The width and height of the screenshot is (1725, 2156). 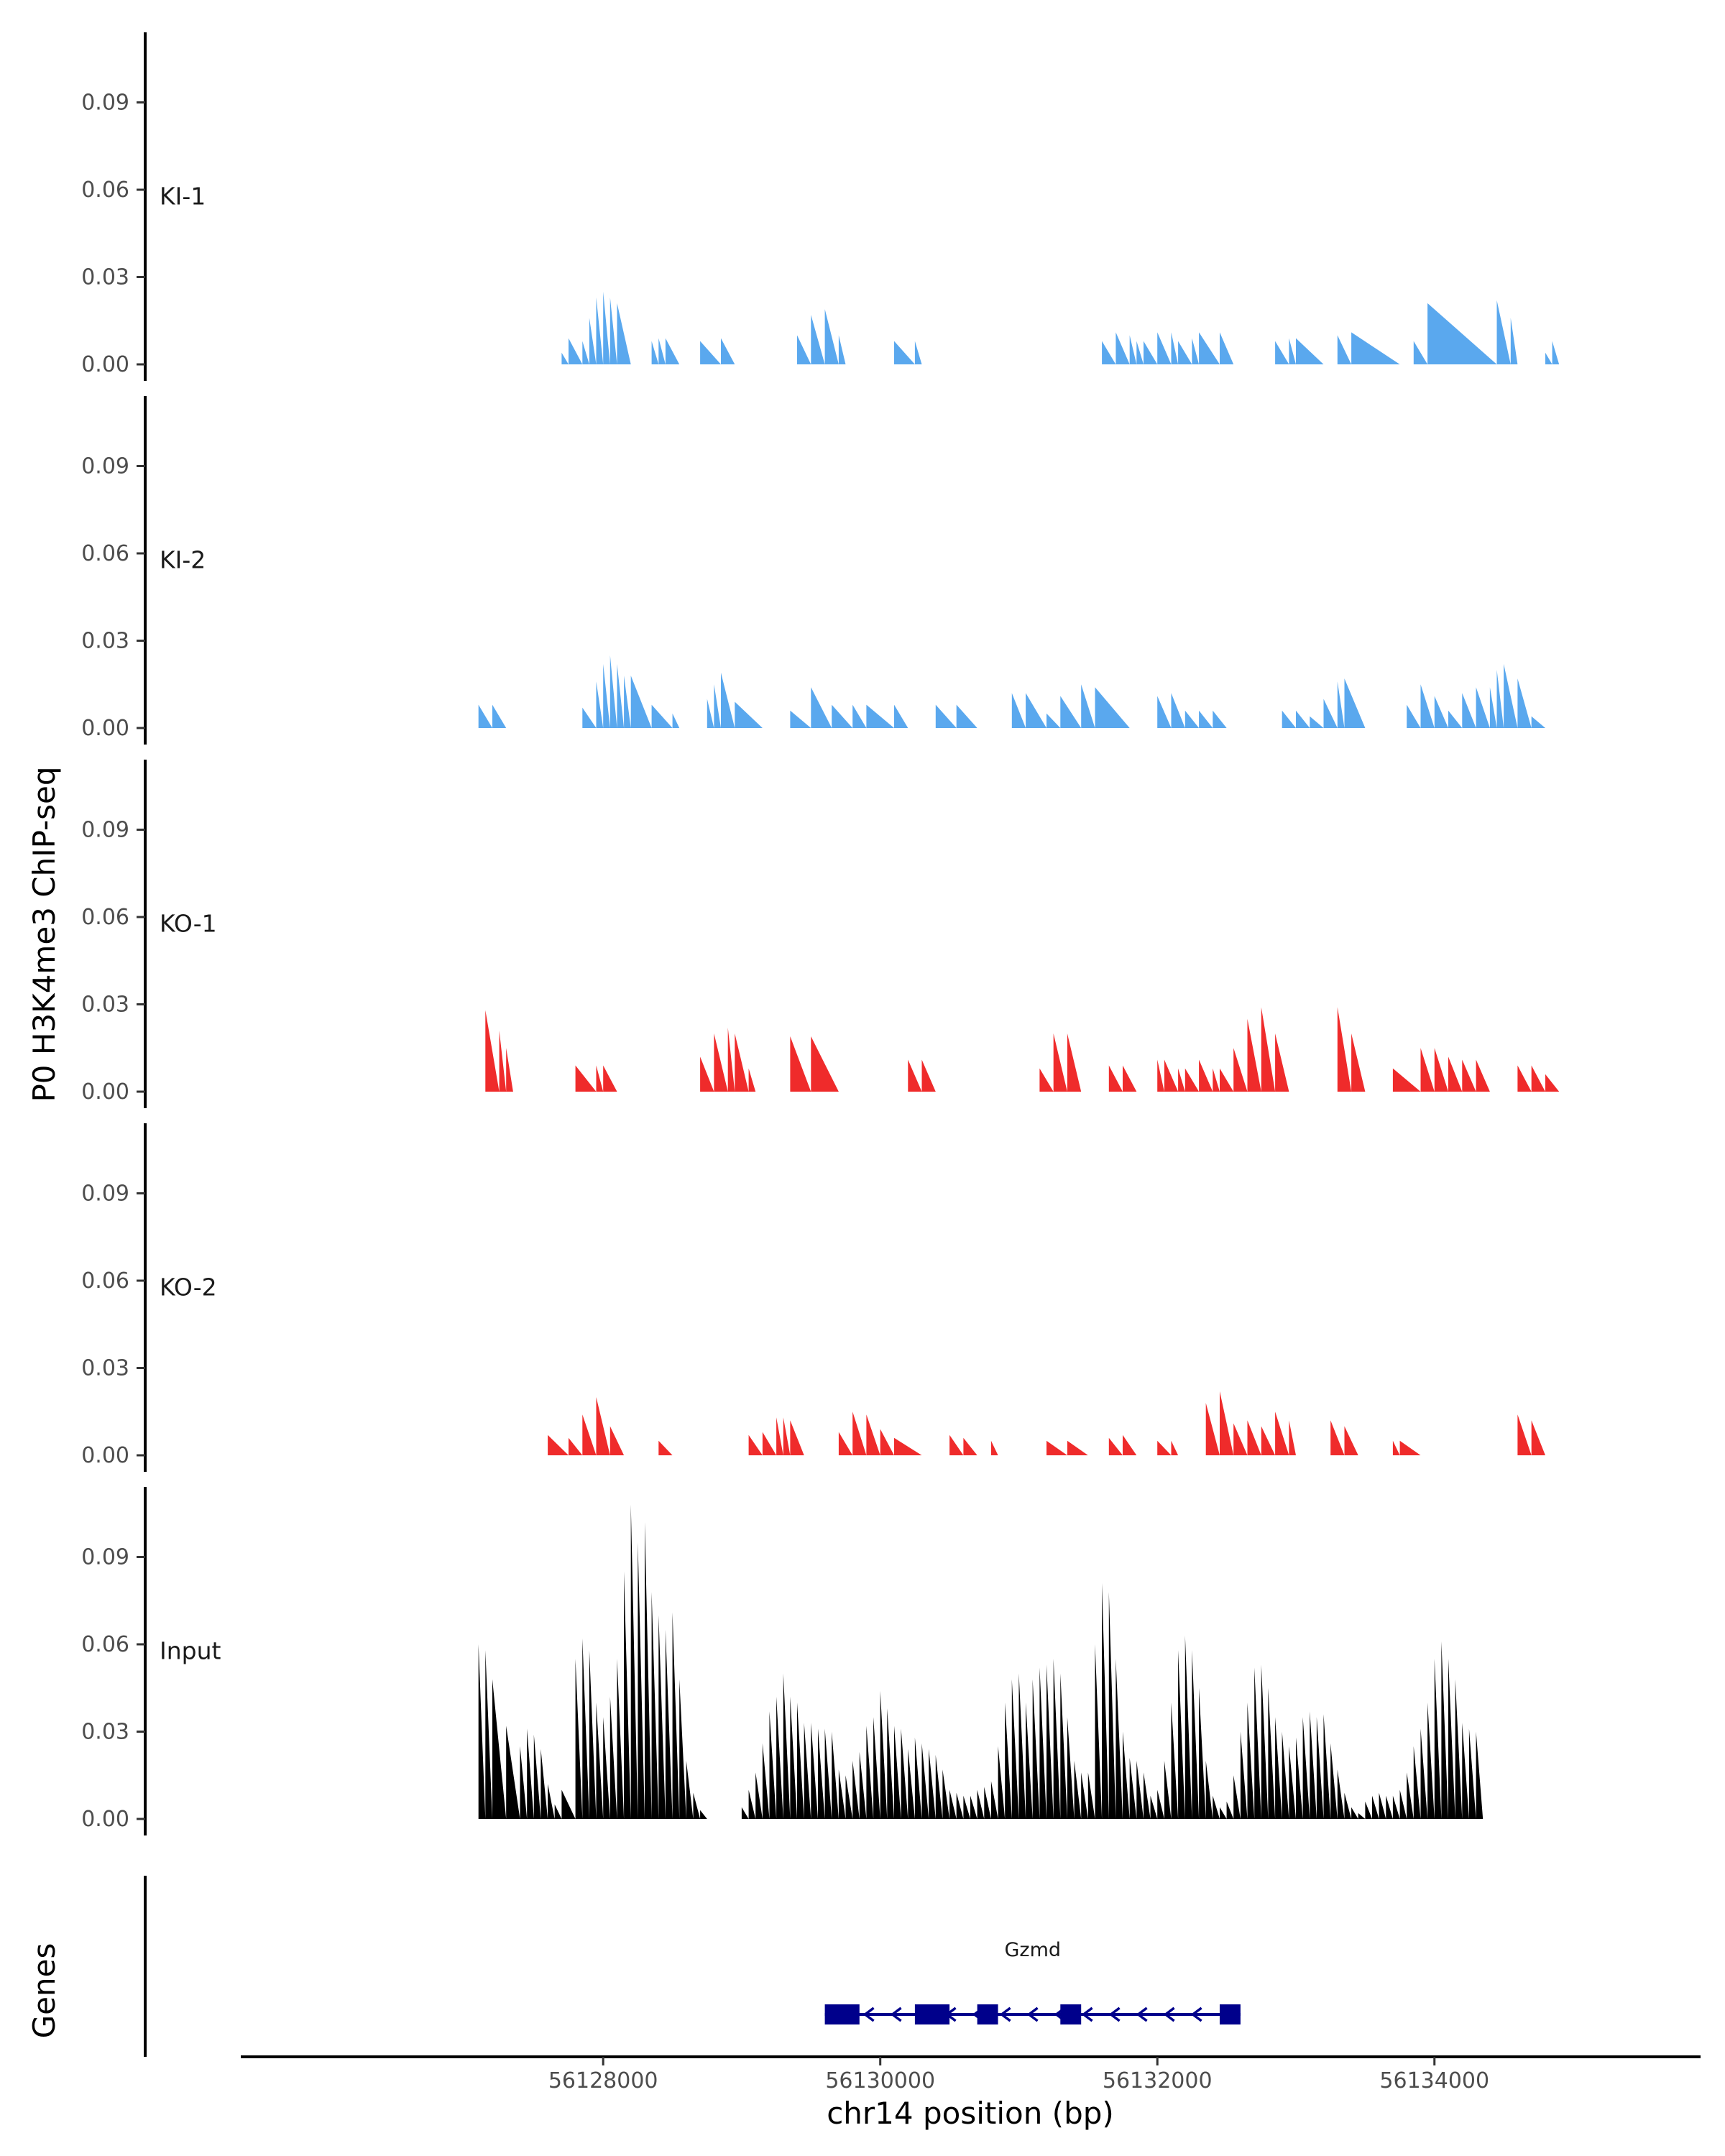 What do you see at coordinates (970, 2113) in the screenshot?
I see `x-axis-title: chr14 position (bp)` at bounding box center [970, 2113].